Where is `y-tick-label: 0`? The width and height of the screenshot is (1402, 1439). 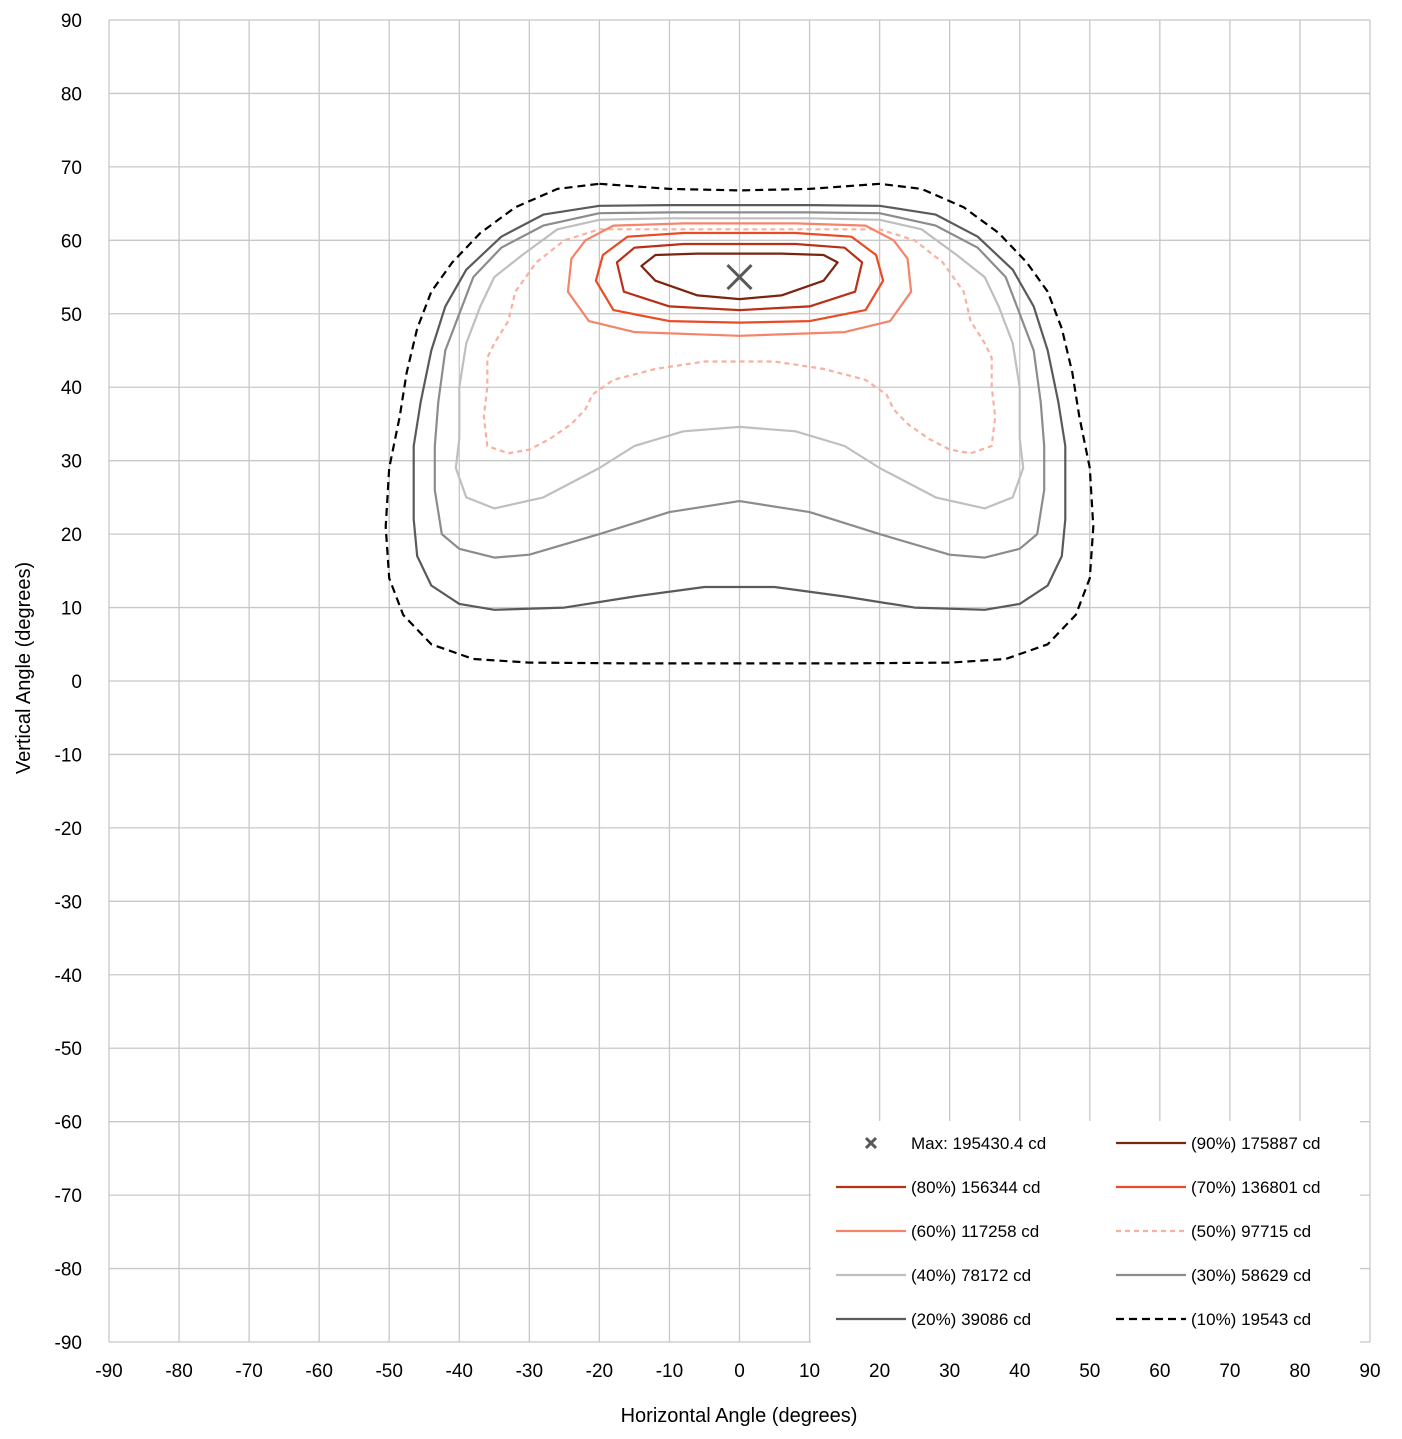
y-tick-label: 0 is located at coordinates (76, 682).